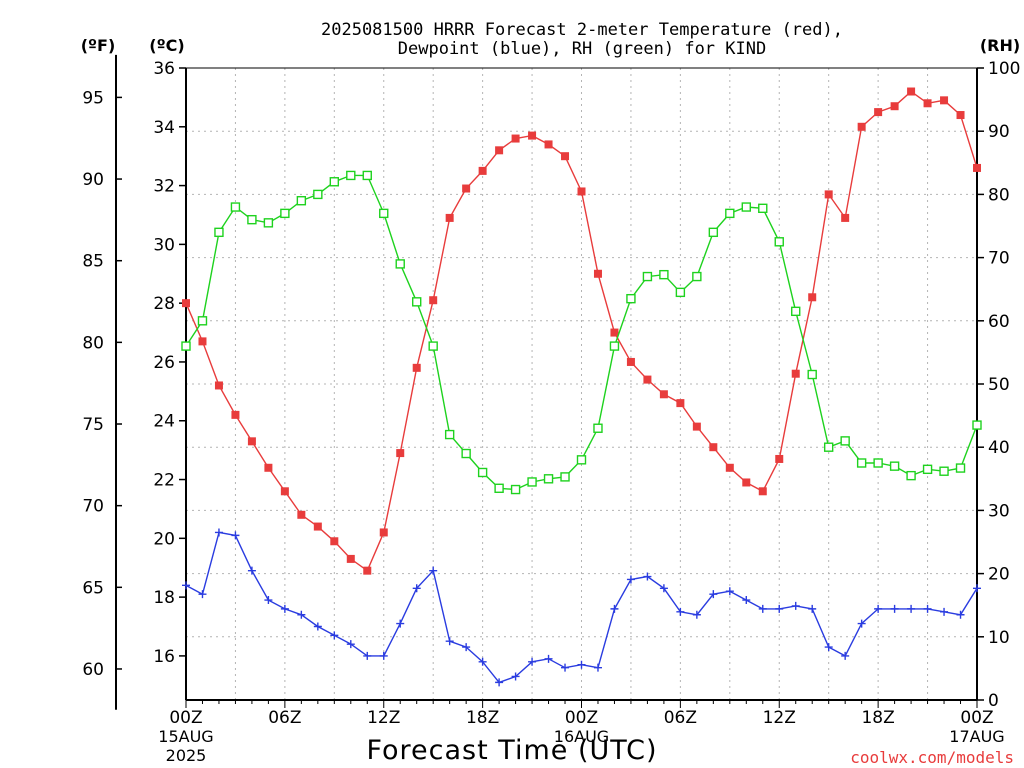 The height and width of the screenshot is (768, 1024). I want to click on celsius-unit-label: (ºC), so click(166, 45).